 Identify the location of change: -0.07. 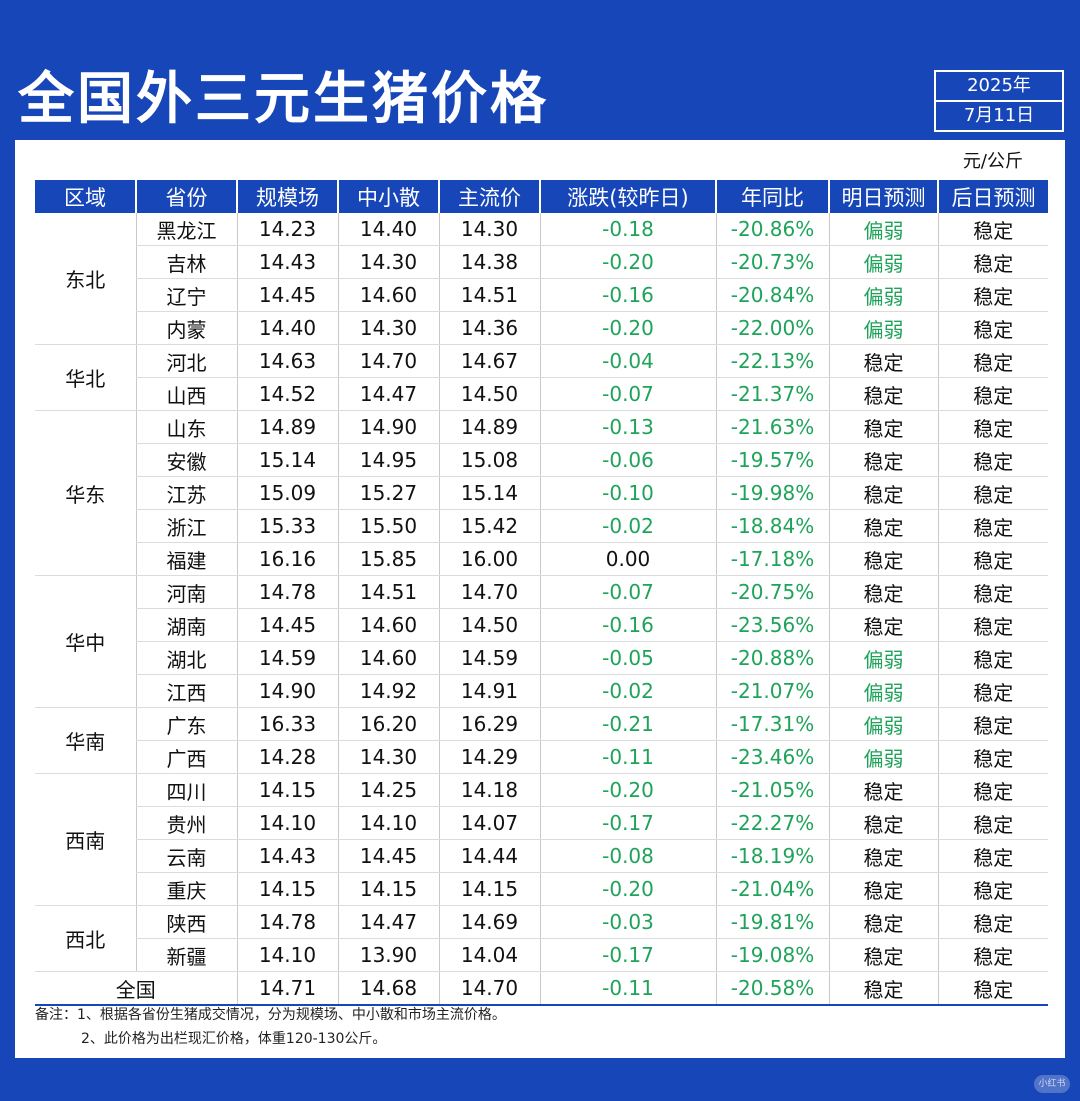
(627, 592).